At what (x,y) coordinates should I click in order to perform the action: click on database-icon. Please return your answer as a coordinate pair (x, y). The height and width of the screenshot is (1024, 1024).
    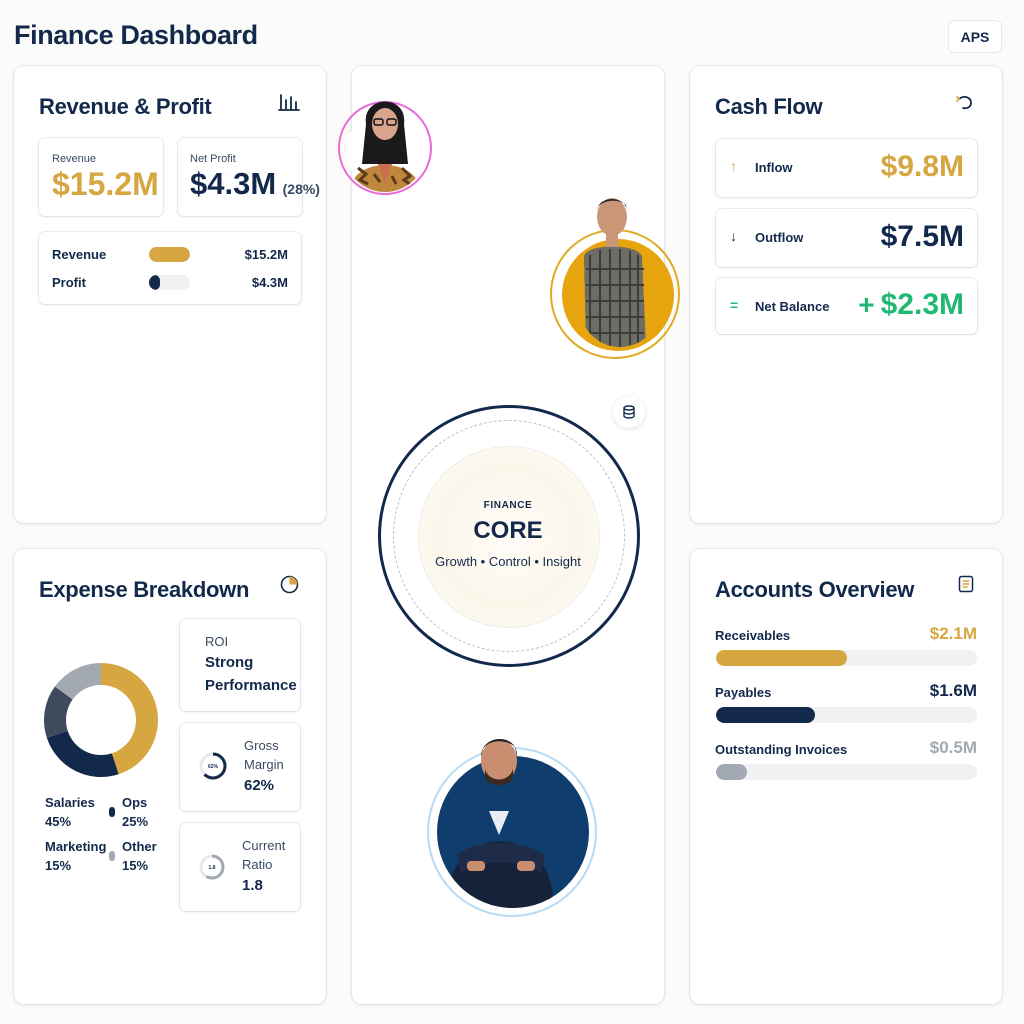
    Looking at the image, I should click on (629, 412).